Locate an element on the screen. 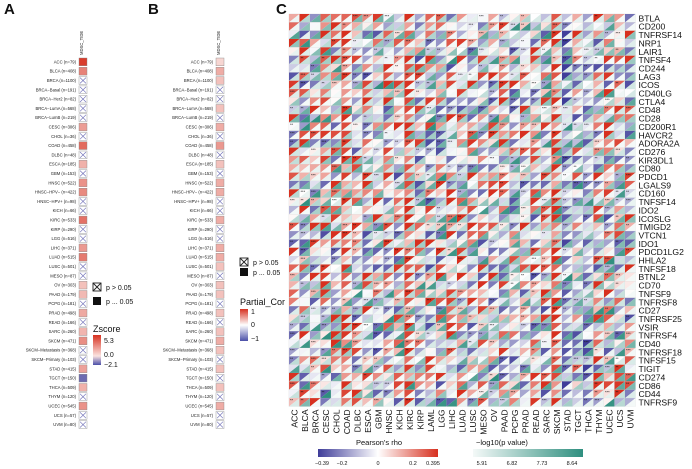  panelB-rows-row-label: BRCA−Basal (n=191) is located at coordinates (193, 89).